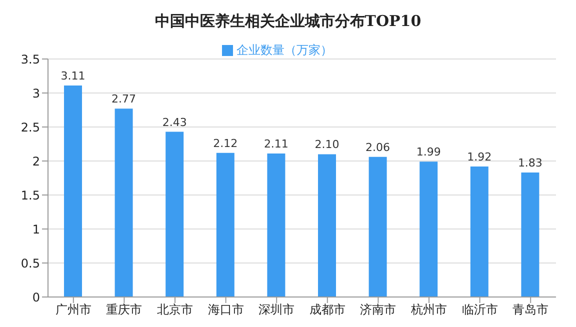  What do you see at coordinates (530, 163) in the screenshot?
I see `data-label: 1.83` at bounding box center [530, 163].